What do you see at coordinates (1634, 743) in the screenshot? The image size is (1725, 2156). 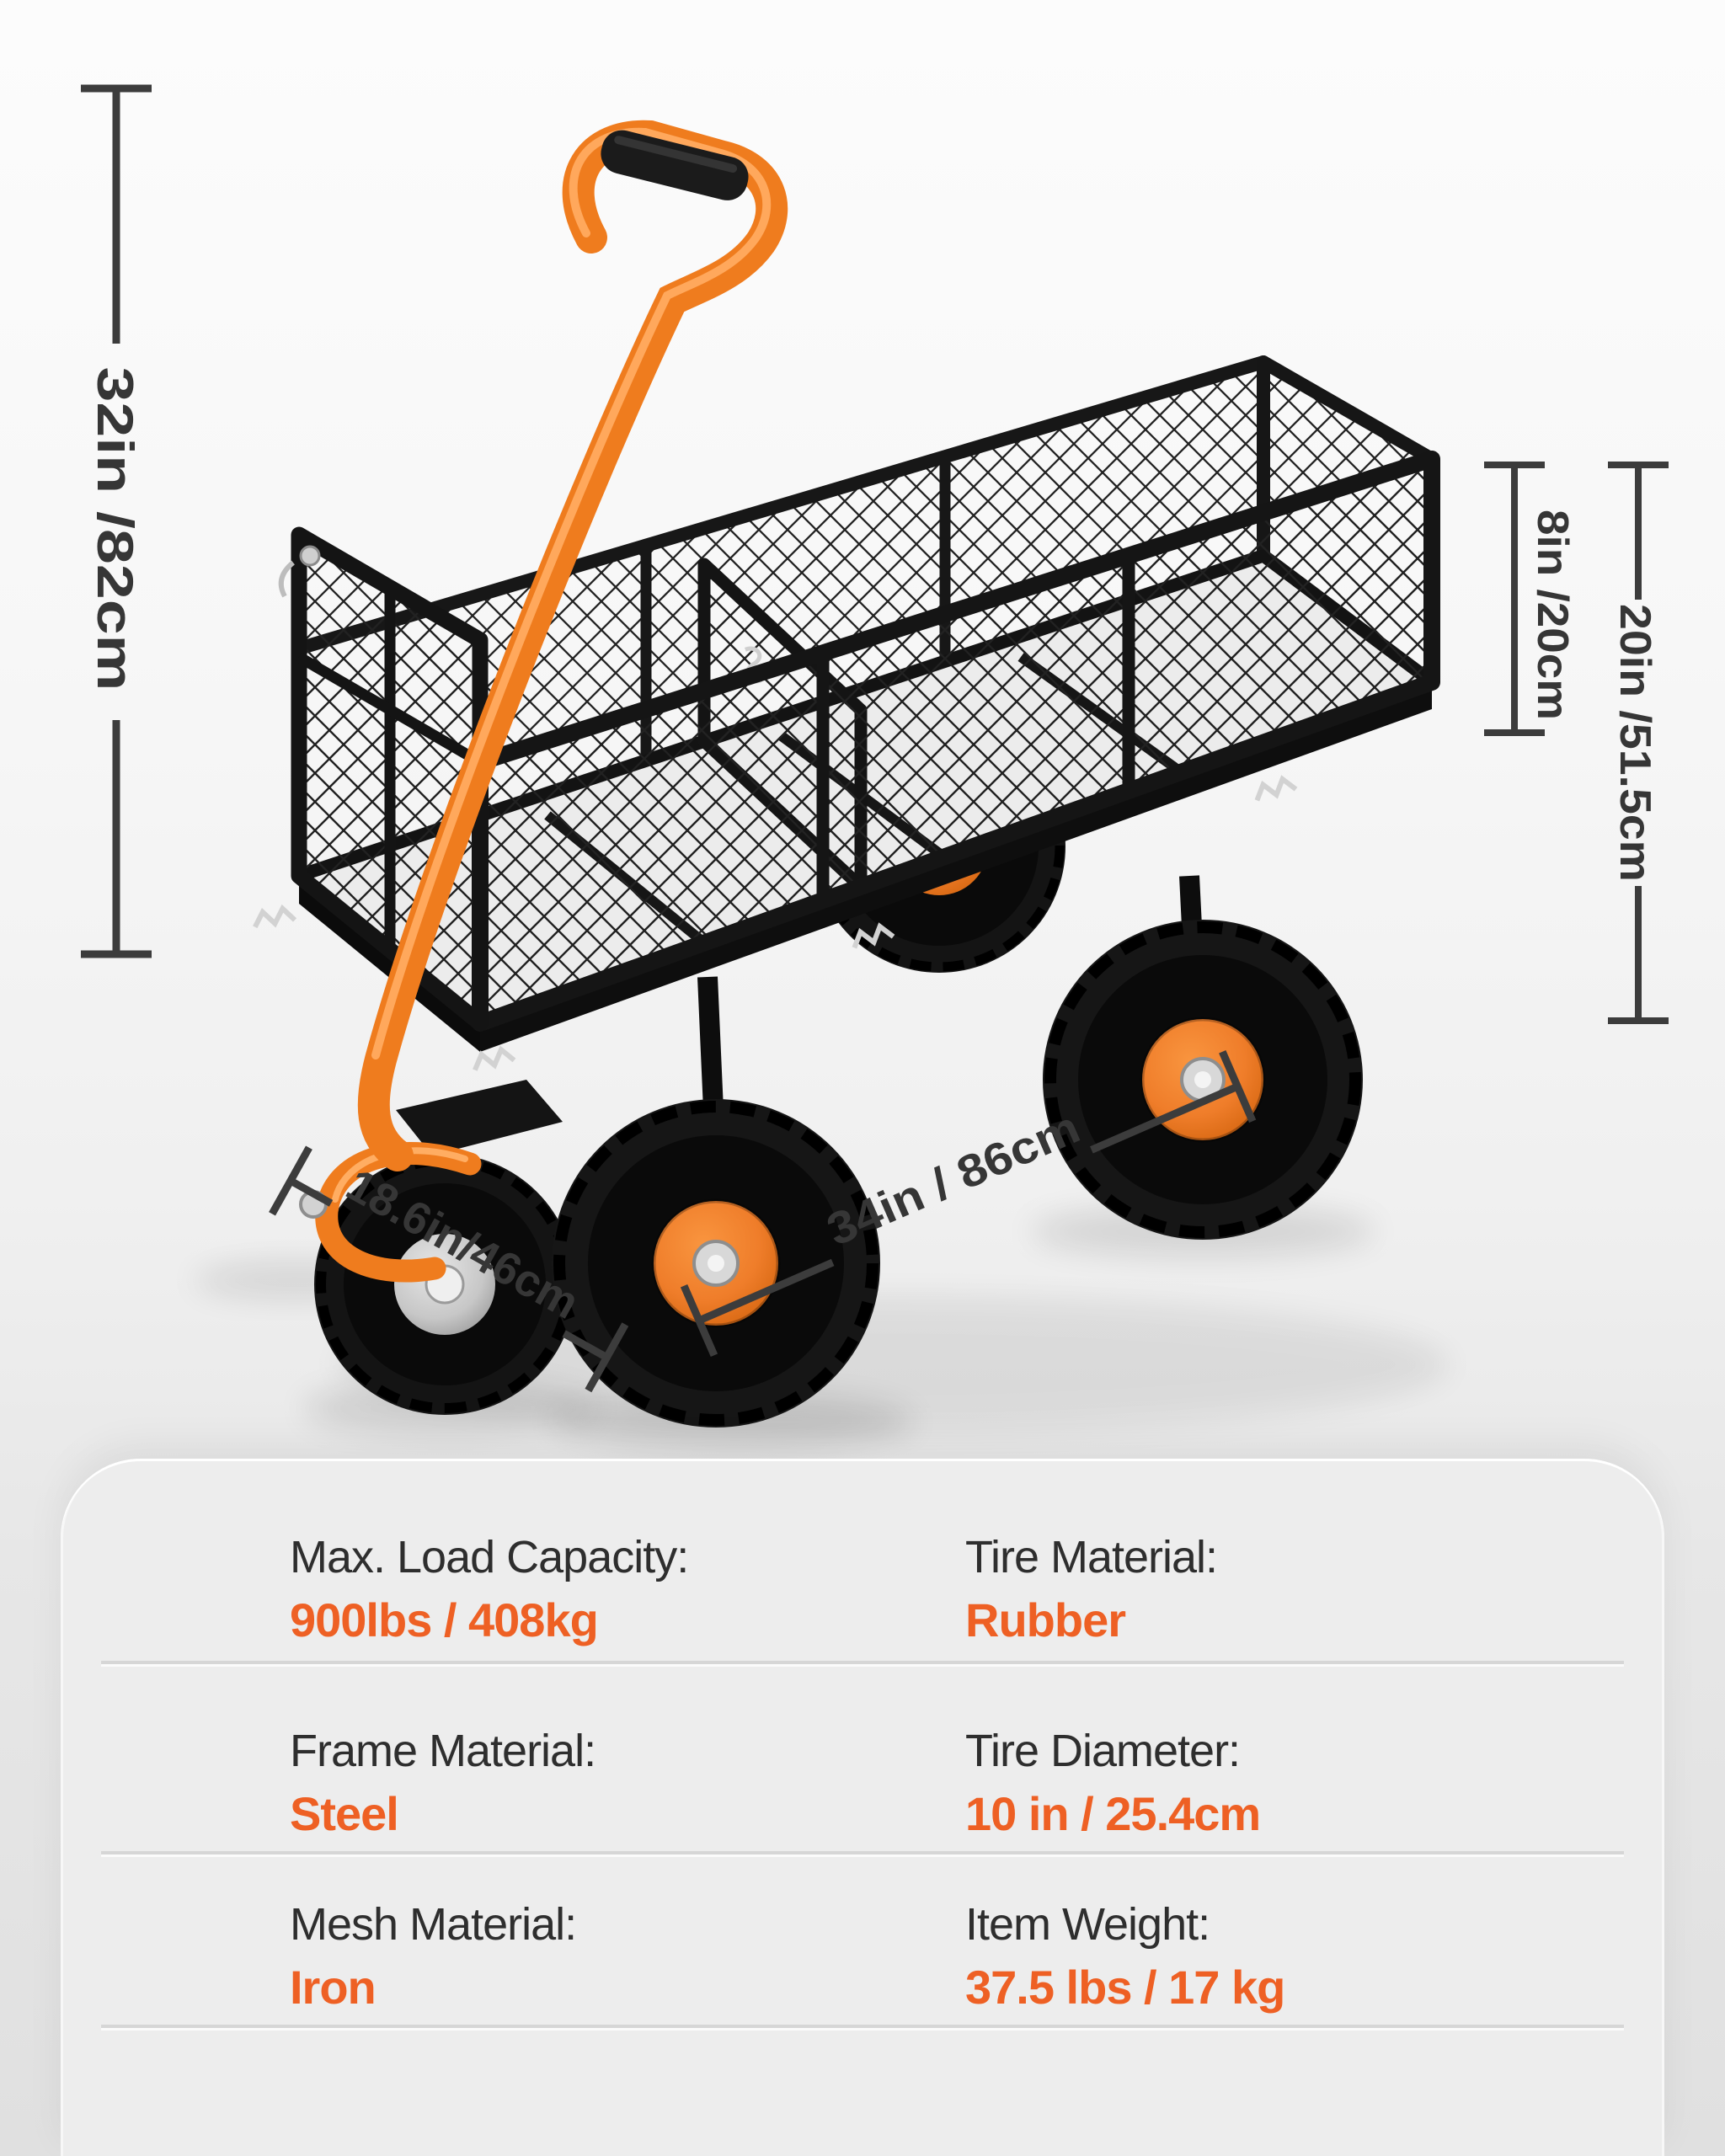 I see `dimension-height-to-side-top-label: 20in /51.5cm` at bounding box center [1634, 743].